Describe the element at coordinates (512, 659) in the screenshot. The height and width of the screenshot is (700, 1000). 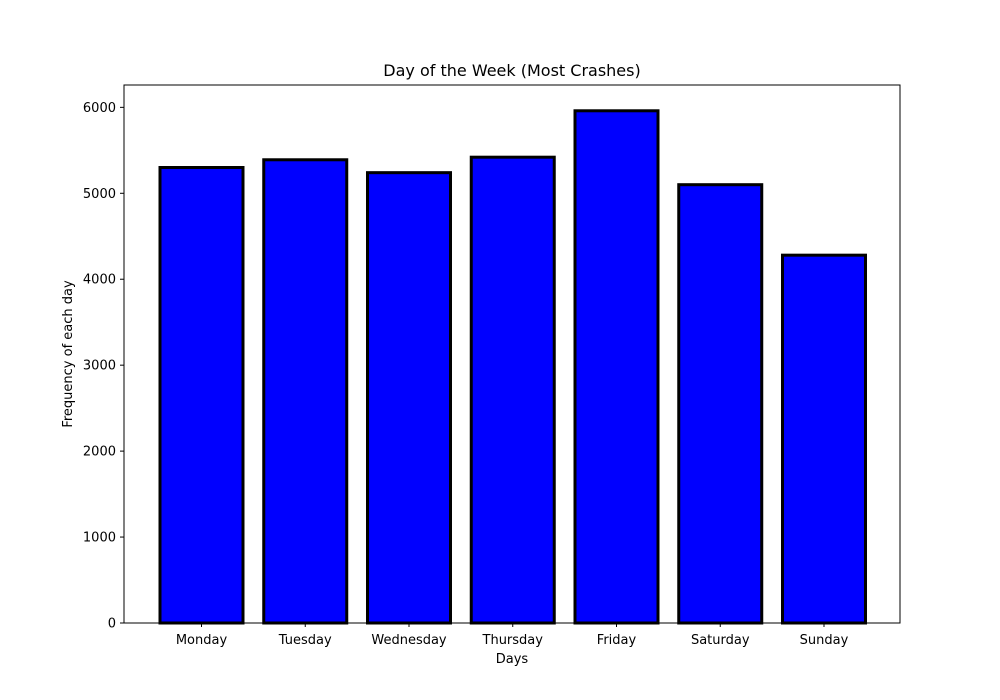
I see `x-axis-label: Days` at that location.